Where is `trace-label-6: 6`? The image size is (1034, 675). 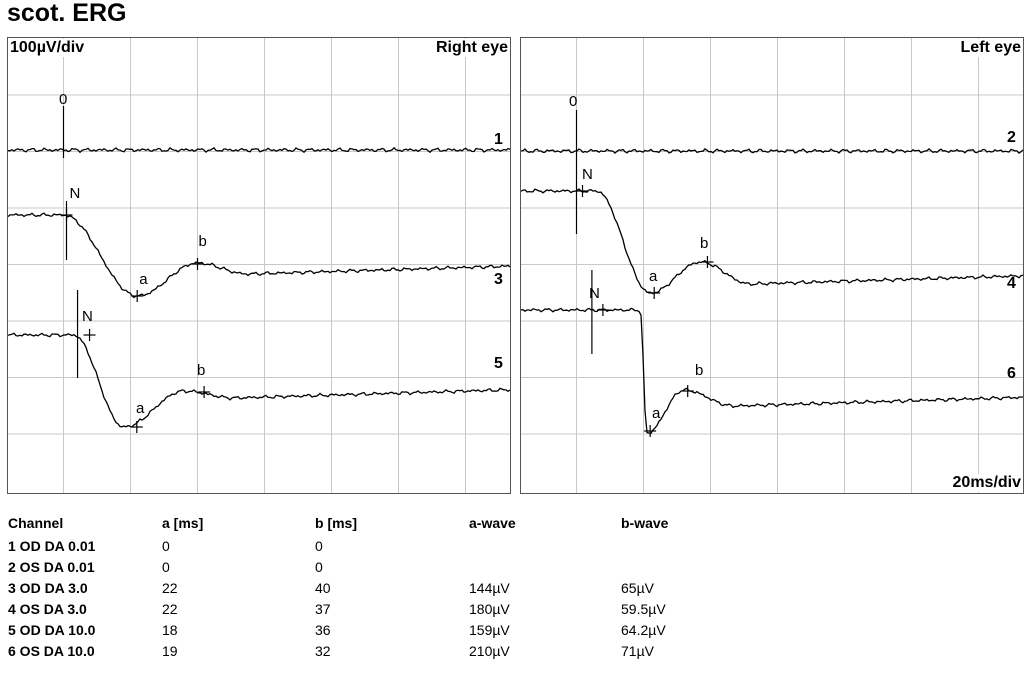 trace-label-6: 6 is located at coordinates (1011, 373).